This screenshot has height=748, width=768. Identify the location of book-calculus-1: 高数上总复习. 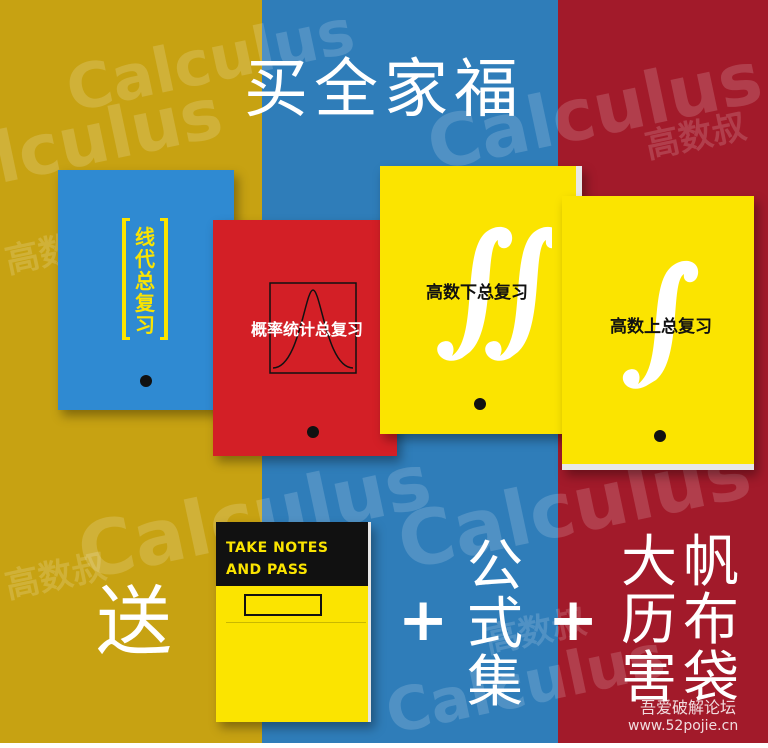
(658, 333).